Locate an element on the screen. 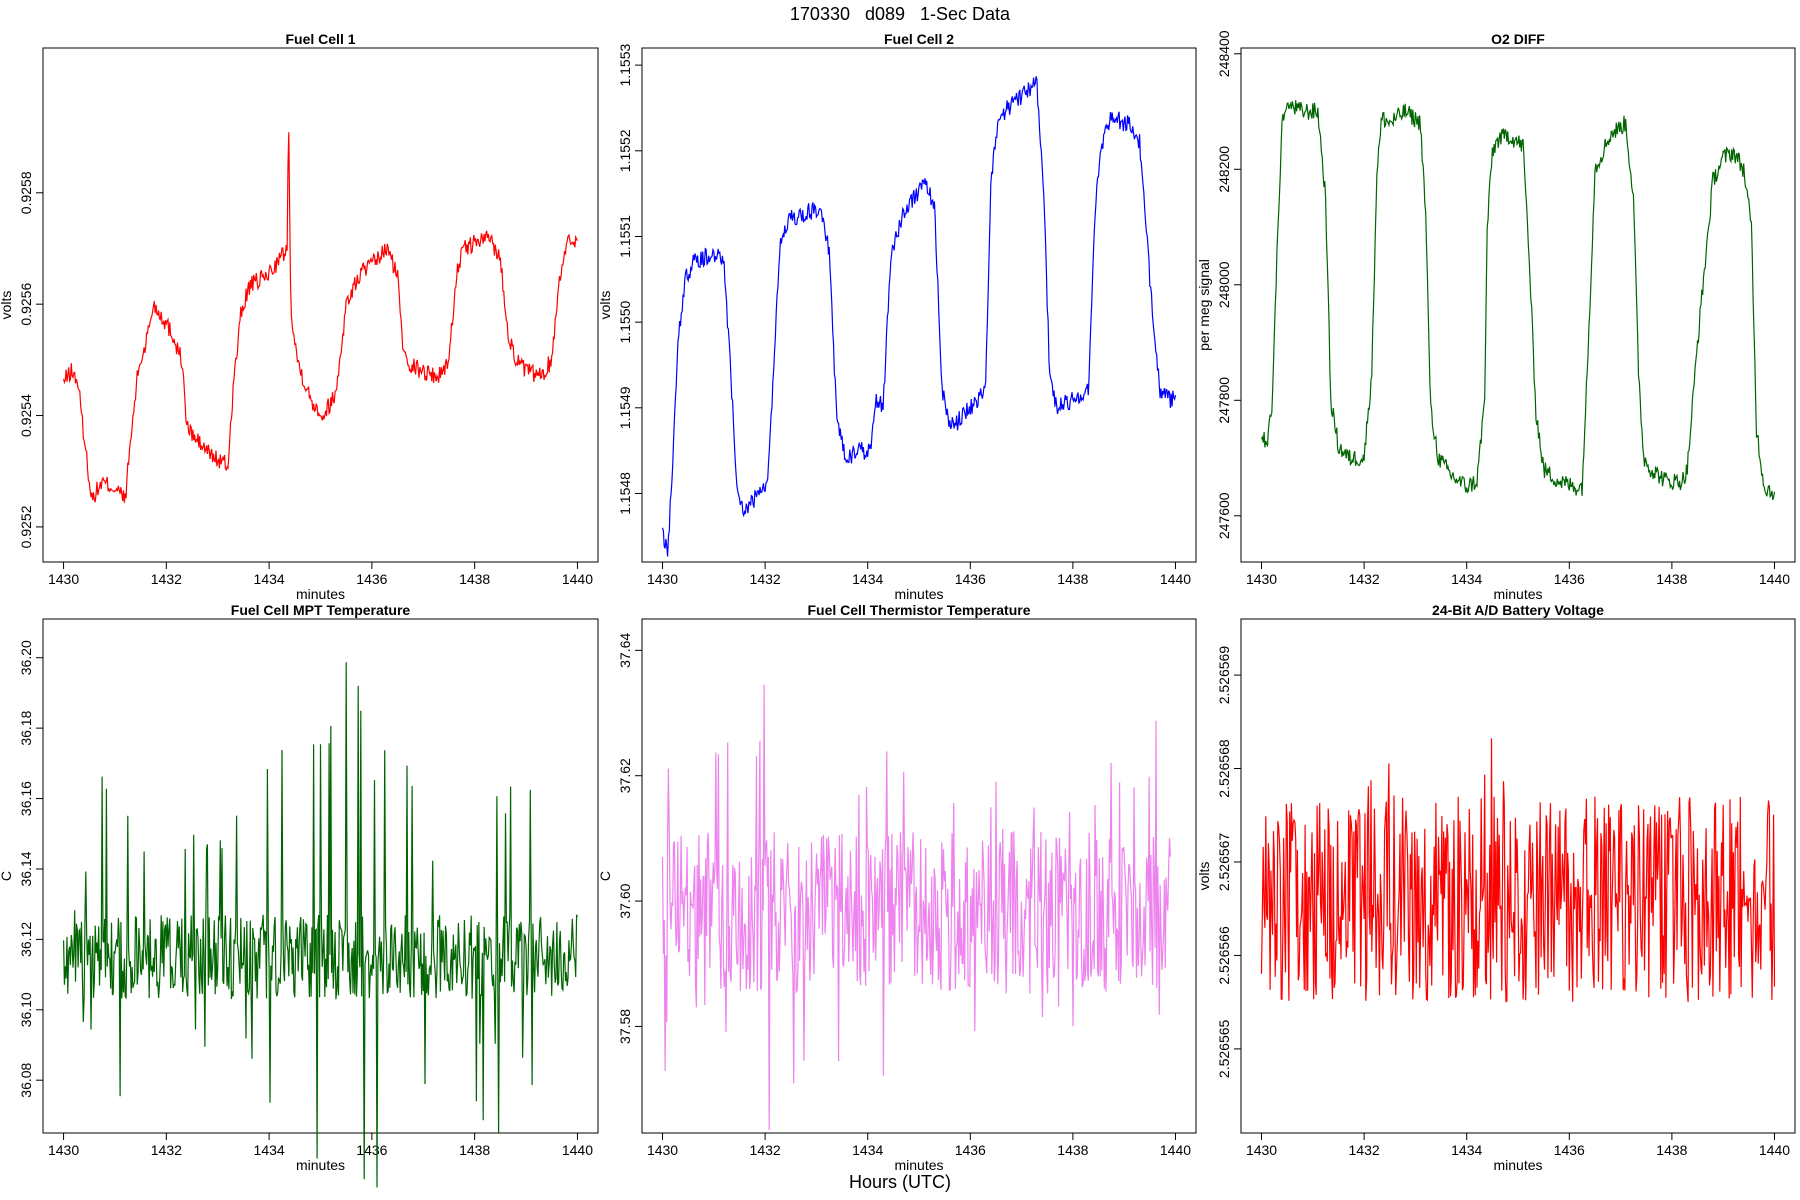 This screenshot has width=1800, height=1200. y-tick-label: 1.1552 is located at coordinates (625, 150).